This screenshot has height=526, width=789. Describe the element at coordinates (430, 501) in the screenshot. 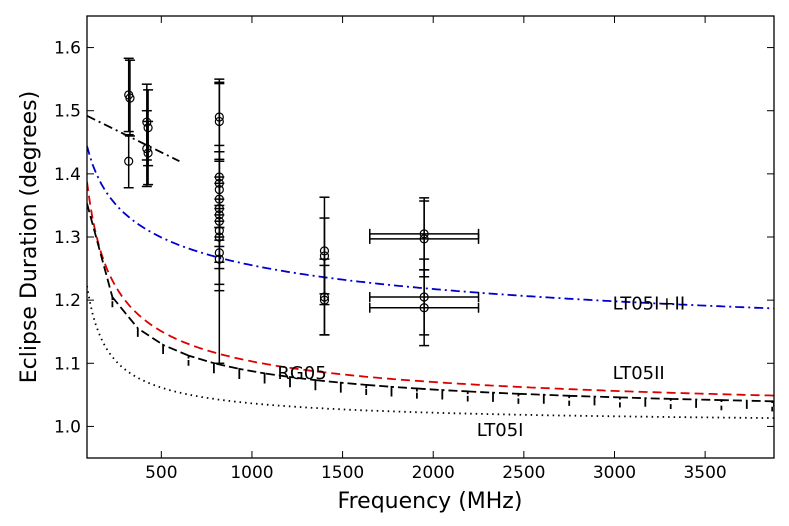

I see `x-axis-label: Frequency (MHz)` at that location.